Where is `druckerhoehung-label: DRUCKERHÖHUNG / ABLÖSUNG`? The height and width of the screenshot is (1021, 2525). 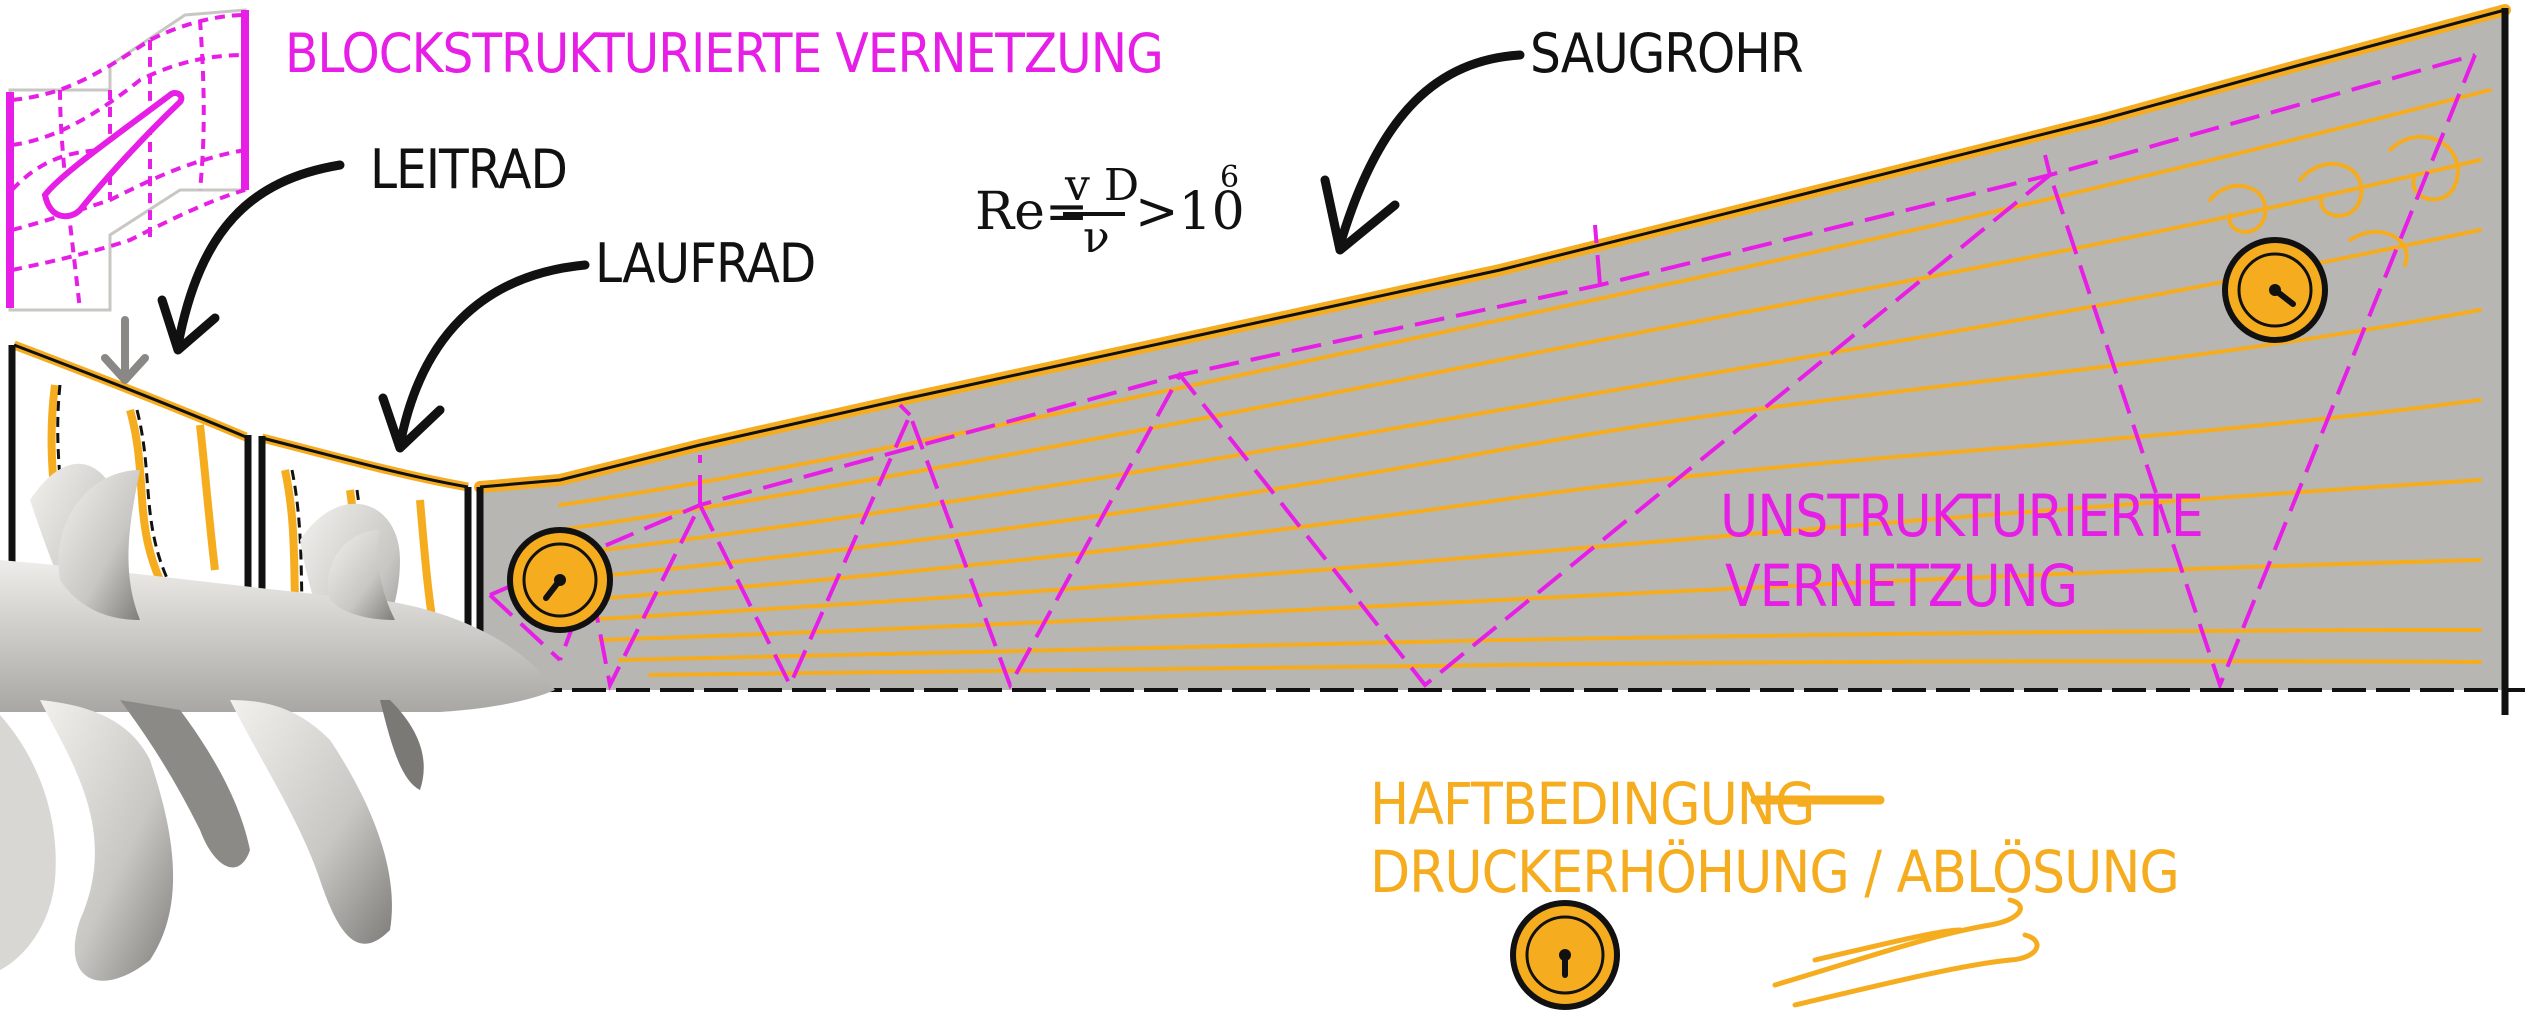 druckerhoehung-label: DRUCKERHÖHUNG / ABLÖSUNG is located at coordinates (1775, 872).